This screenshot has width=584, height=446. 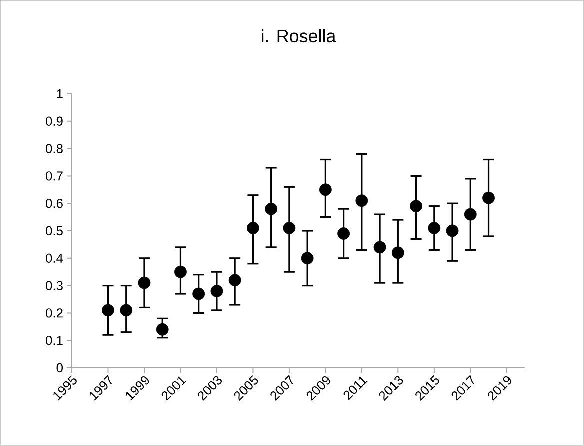 What do you see at coordinates (54, 285) in the screenshot?
I see `y-tick-label: 0.3` at bounding box center [54, 285].